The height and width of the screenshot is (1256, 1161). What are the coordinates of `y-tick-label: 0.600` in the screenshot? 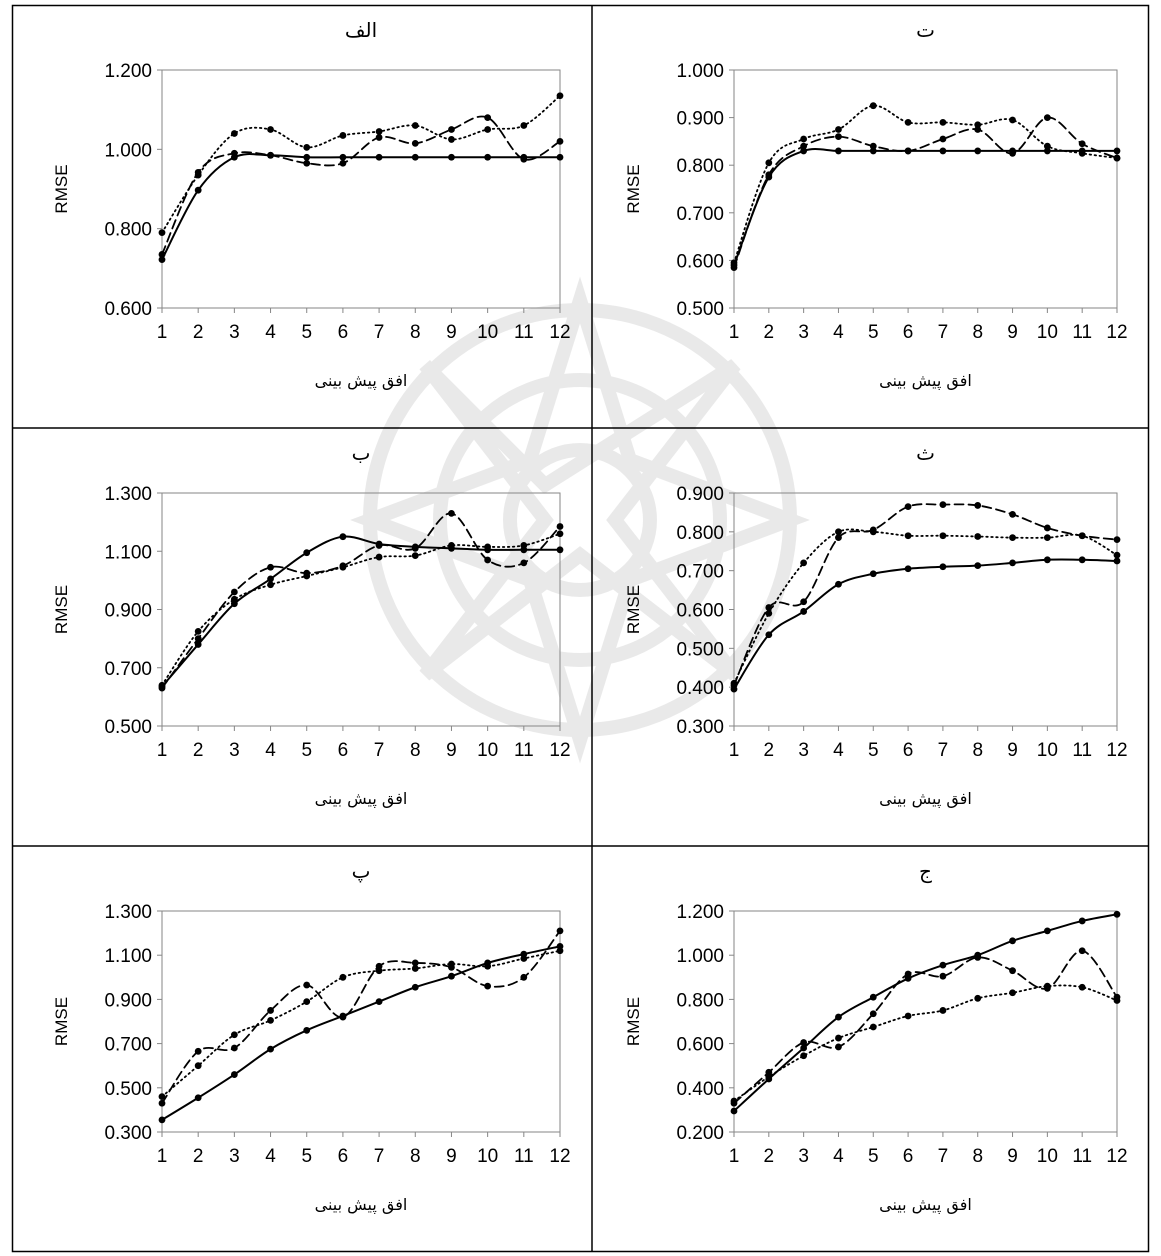 It's located at (700, 611).